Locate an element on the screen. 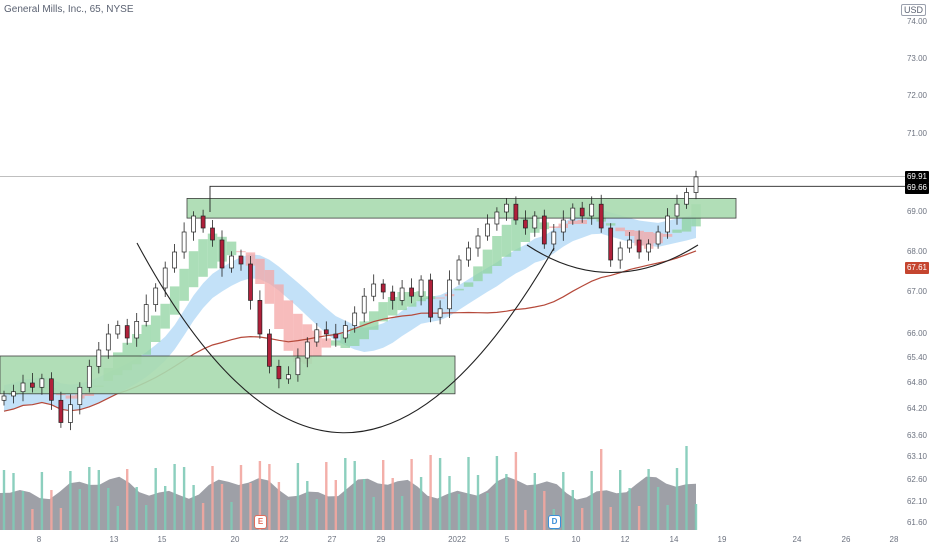 The height and width of the screenshot is (550, 932). dividend-event-icon: D is located at coordinates (554, 522).